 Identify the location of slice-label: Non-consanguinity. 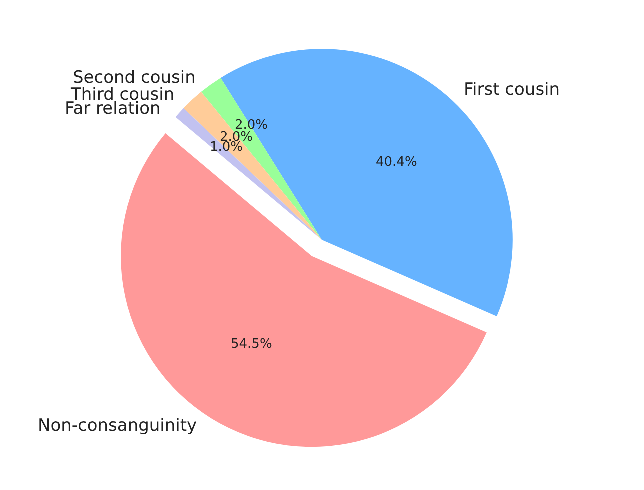
(118, 426).